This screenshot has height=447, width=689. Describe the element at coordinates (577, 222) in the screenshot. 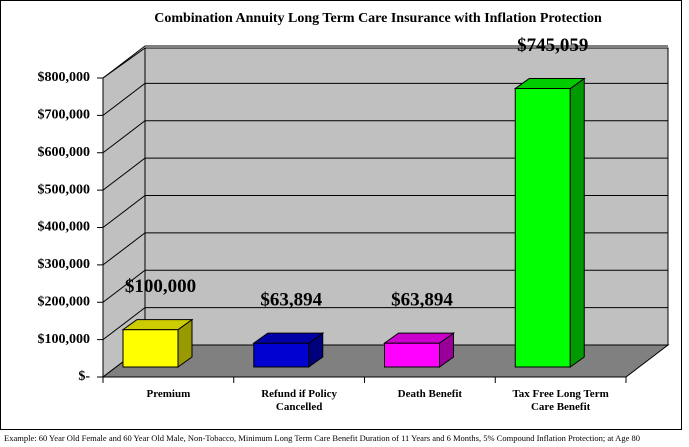

I see `bar-side` at that location.